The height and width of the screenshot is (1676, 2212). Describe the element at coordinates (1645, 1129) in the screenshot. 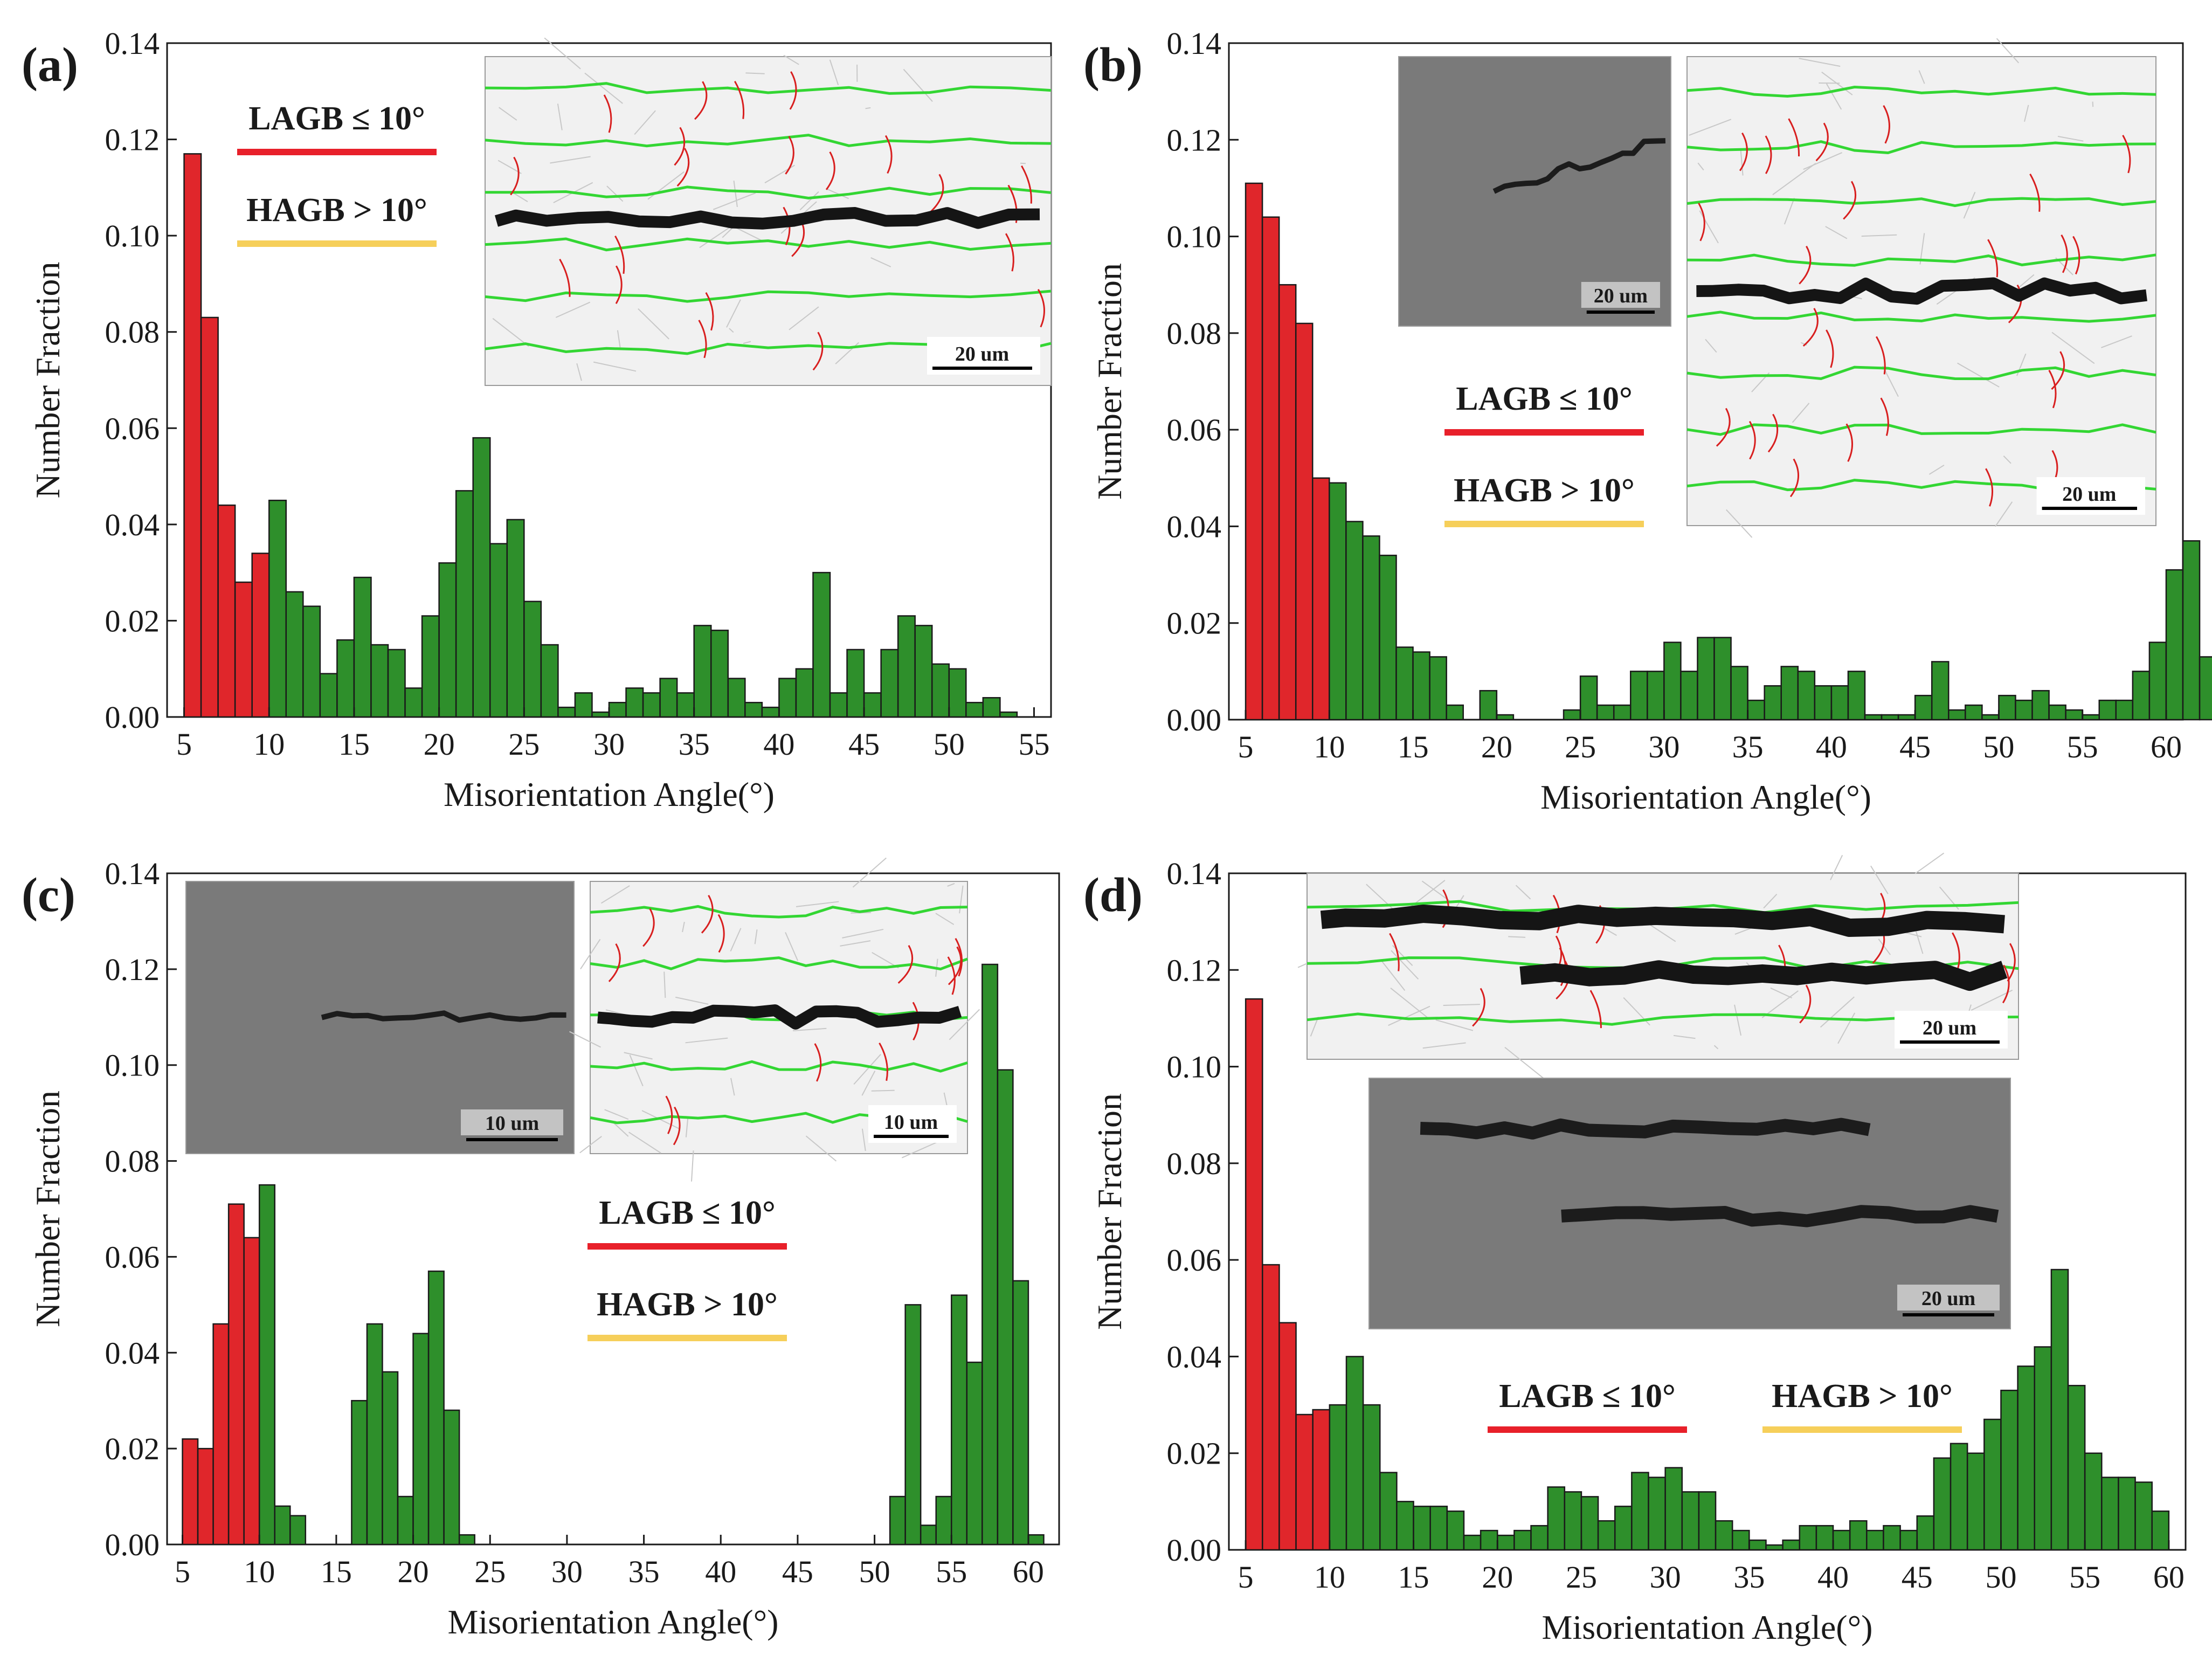

I see `crack` at that location.